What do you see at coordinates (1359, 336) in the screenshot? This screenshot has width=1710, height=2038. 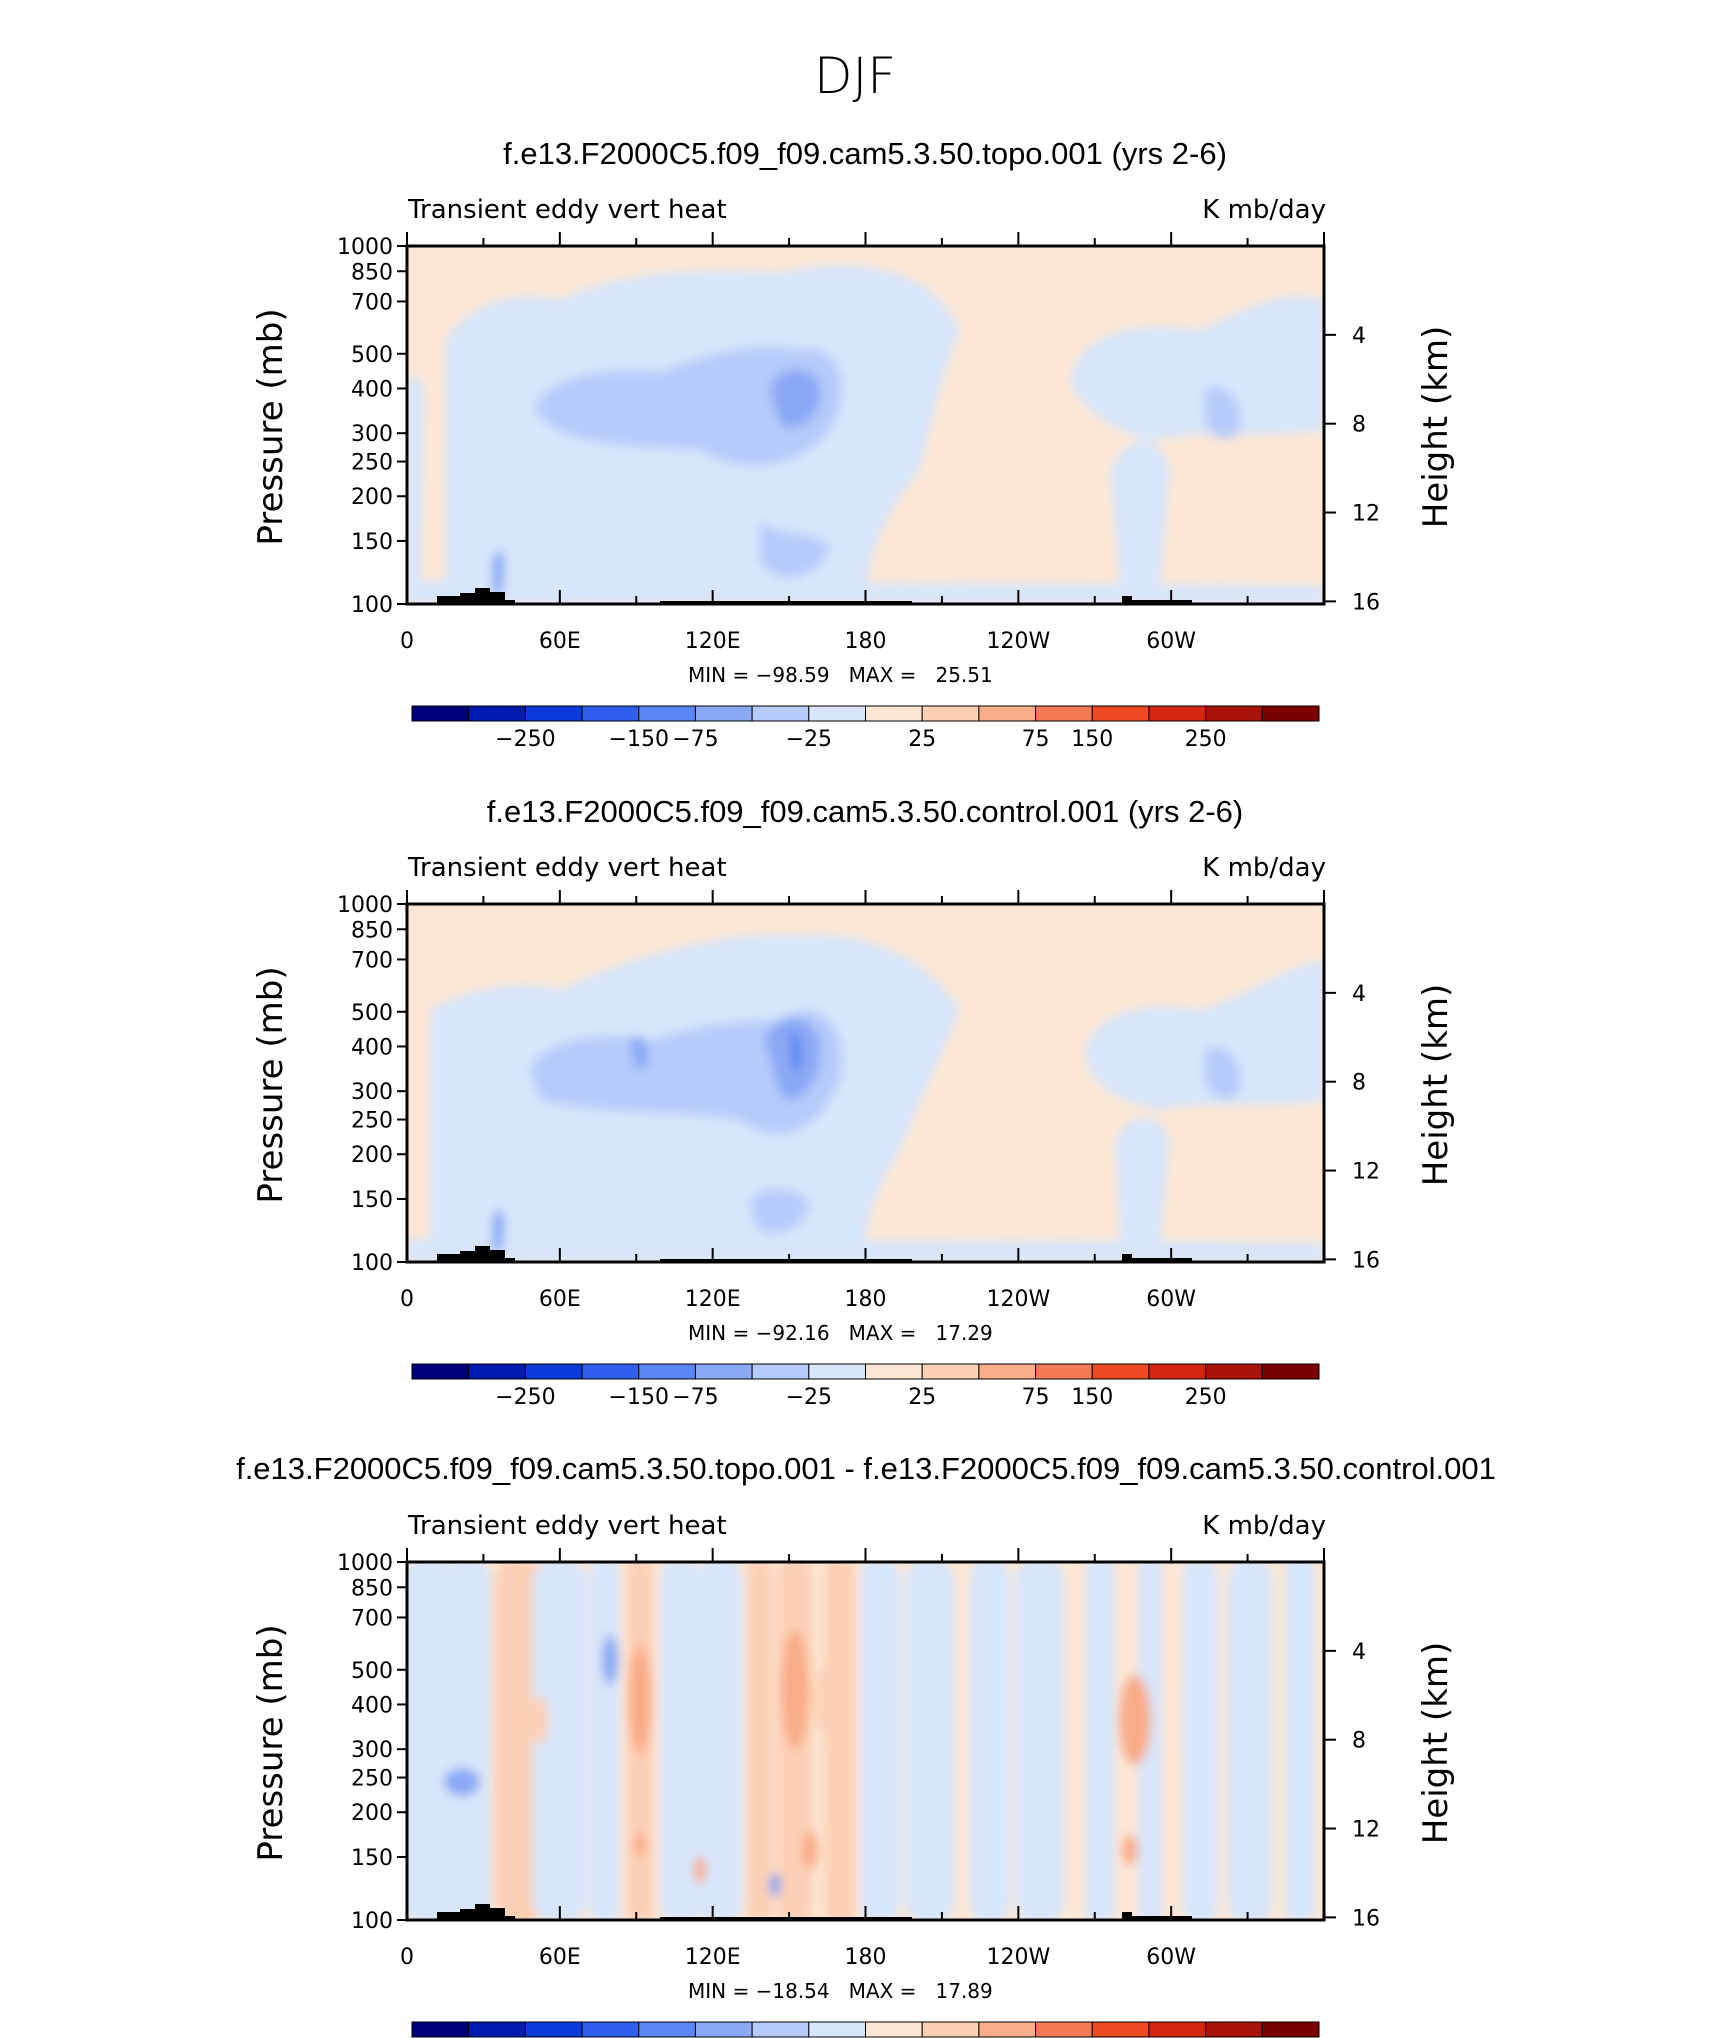 I see `y-right-tick-label: 4` at bounding box center [1359, 336].